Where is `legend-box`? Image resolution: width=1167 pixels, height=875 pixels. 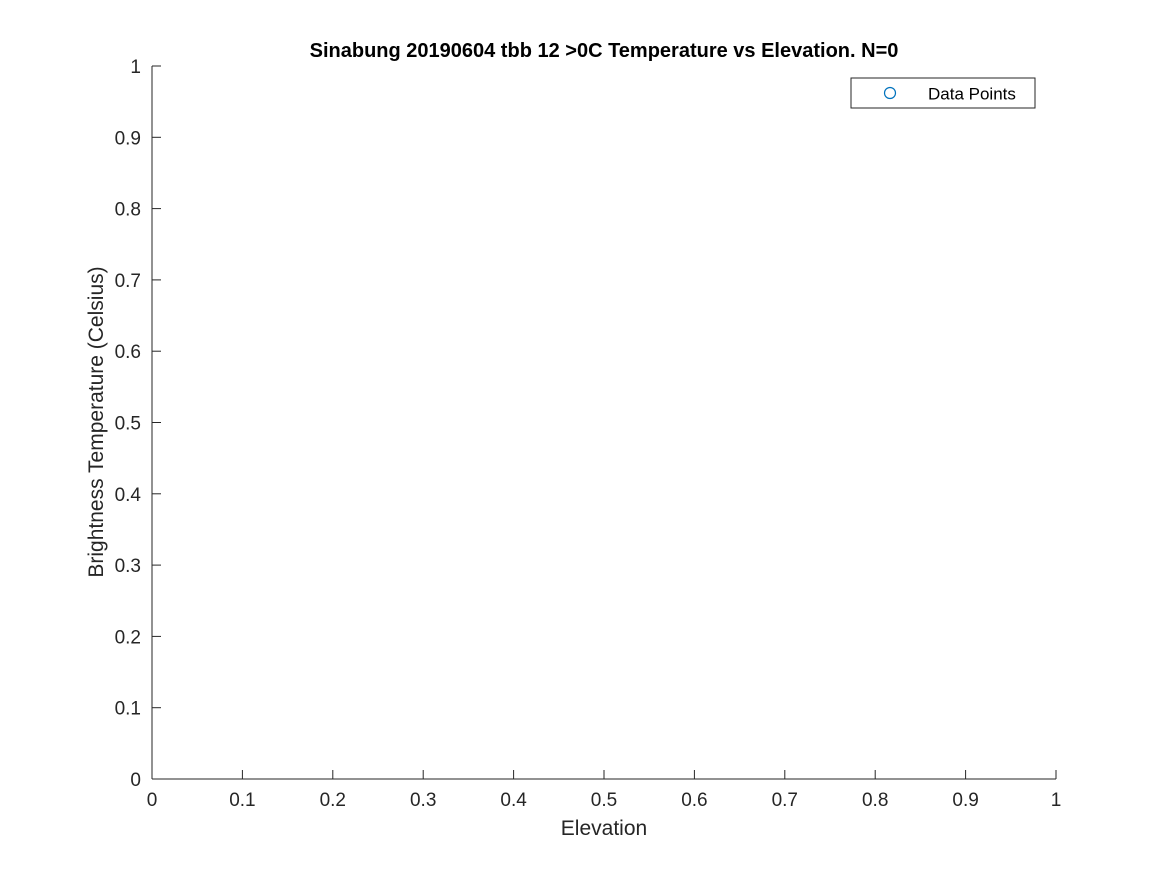 legend-box is located at coordinates (943, 93).